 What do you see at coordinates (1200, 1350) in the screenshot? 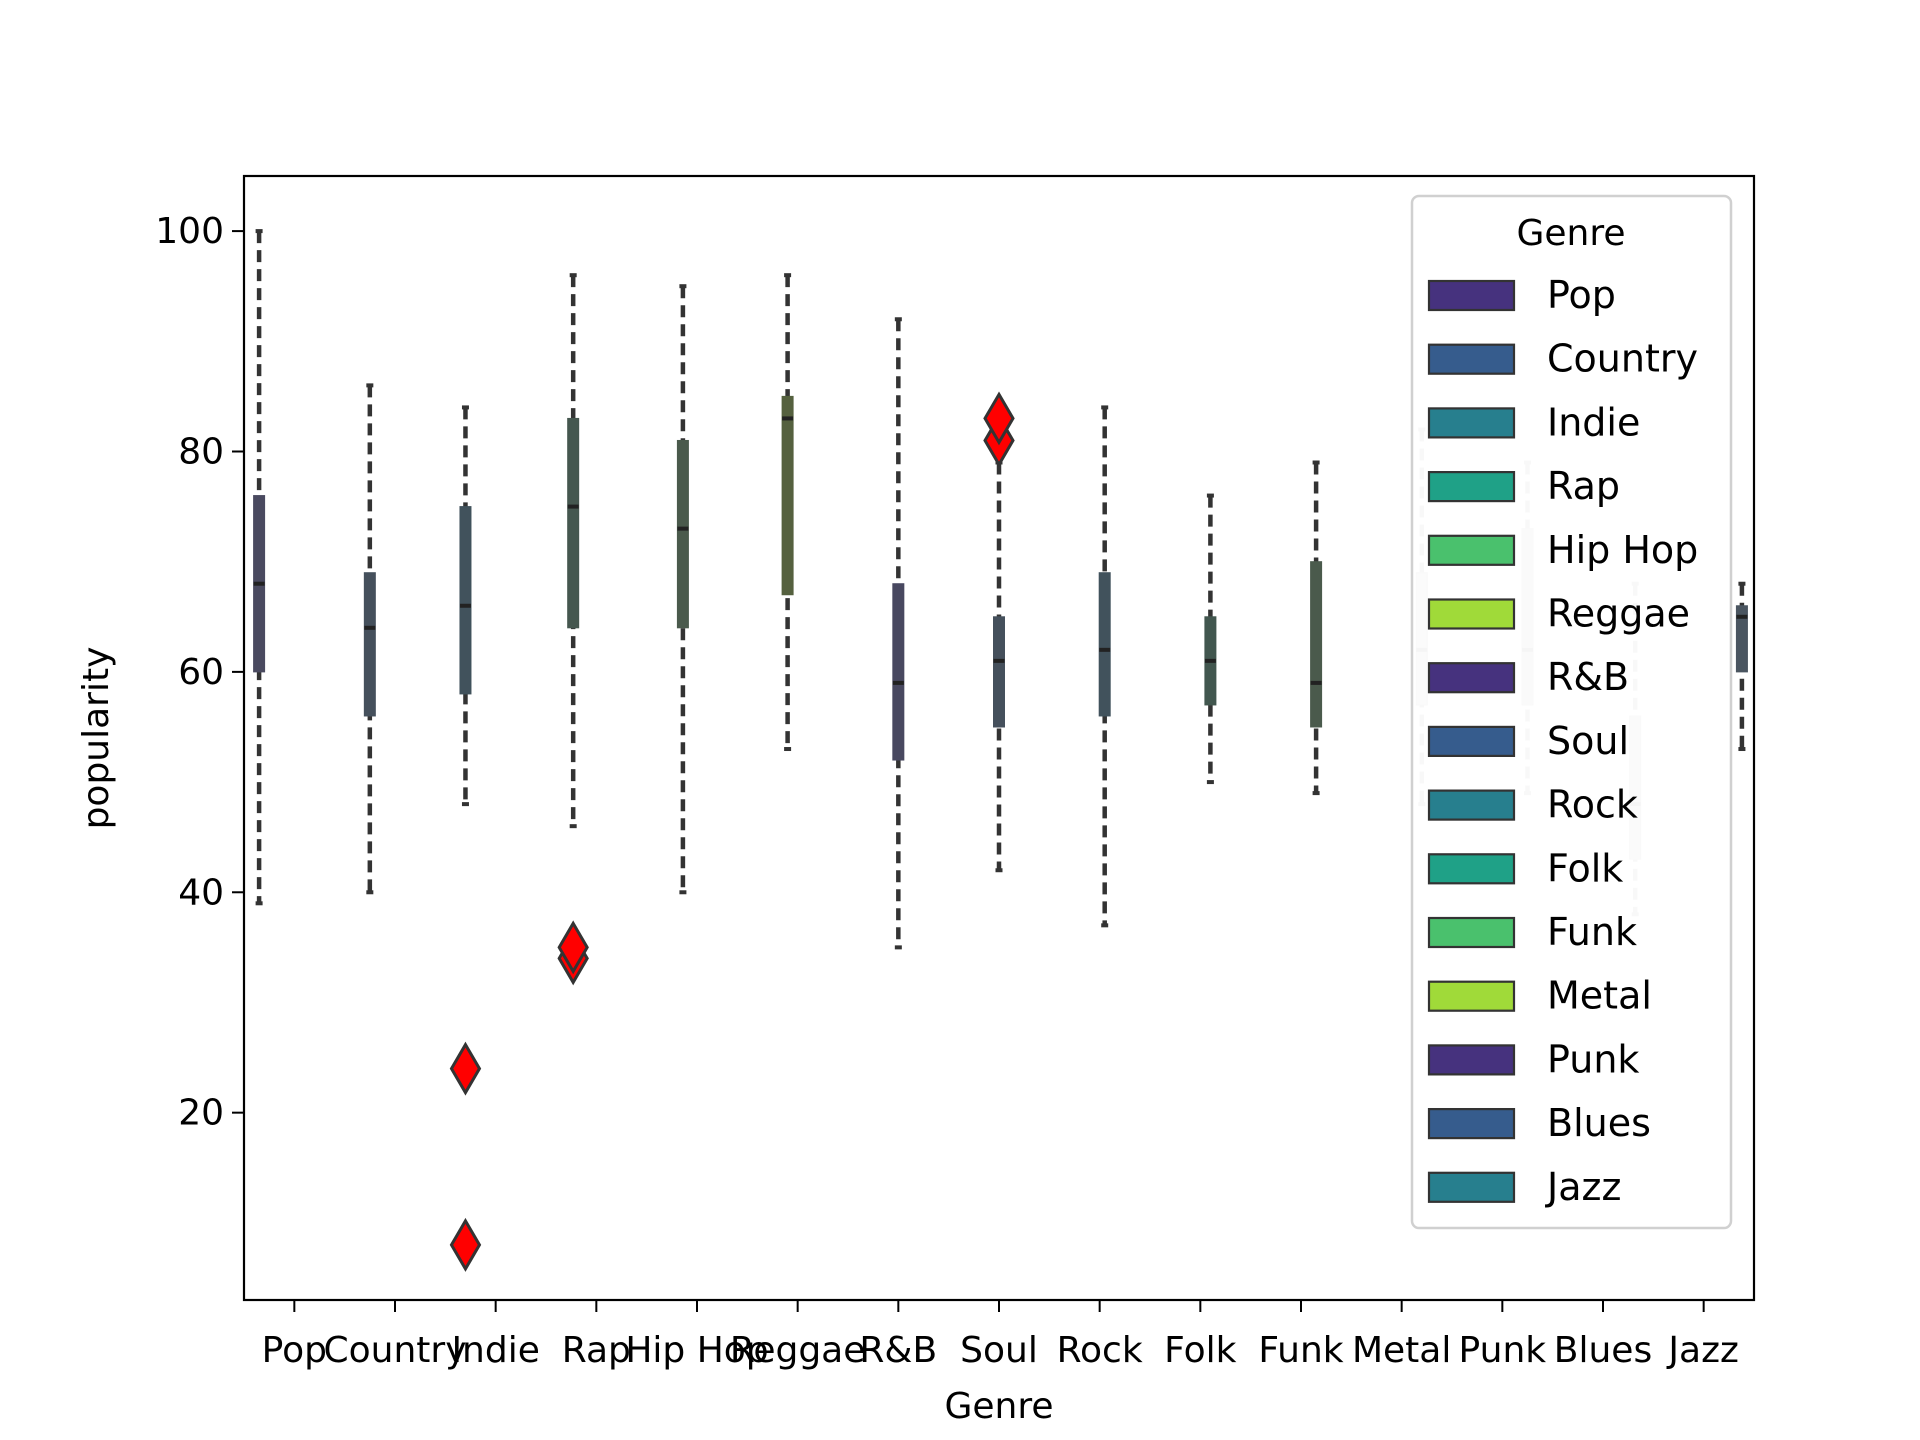
I see `x-tick-label: Folk` at bounding box center [1200, 1350].